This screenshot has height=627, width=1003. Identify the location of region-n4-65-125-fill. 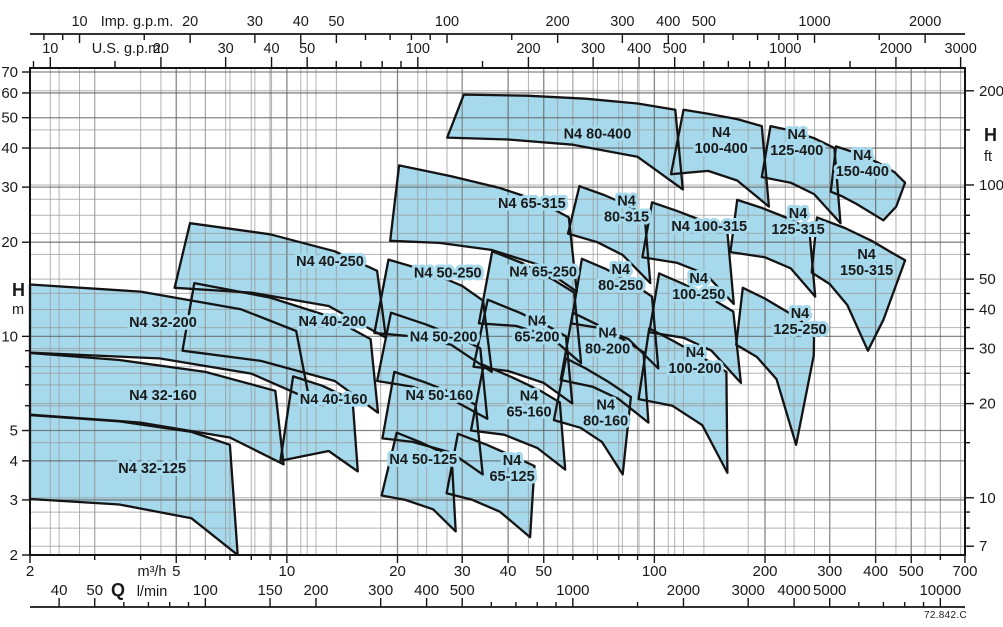
(490, 485).